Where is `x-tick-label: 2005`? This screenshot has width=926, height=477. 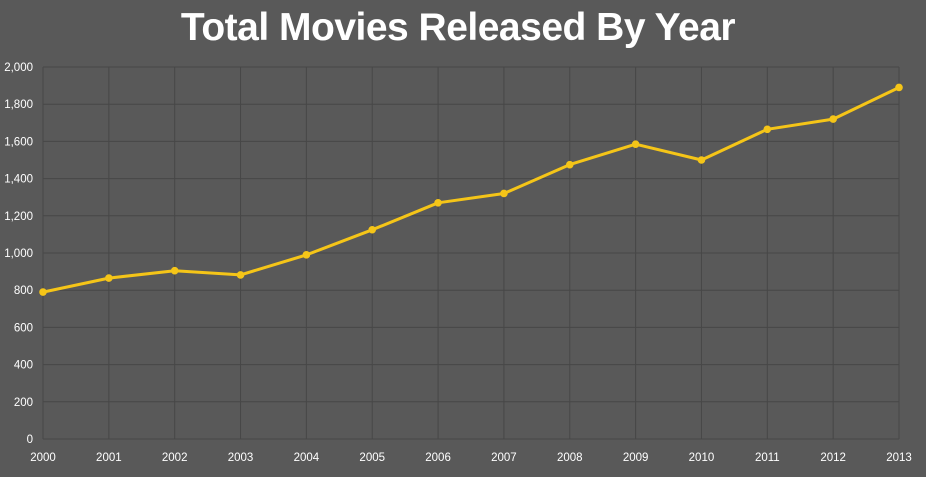 x-tick-label: 2005 is located at coordinates (372, 458).